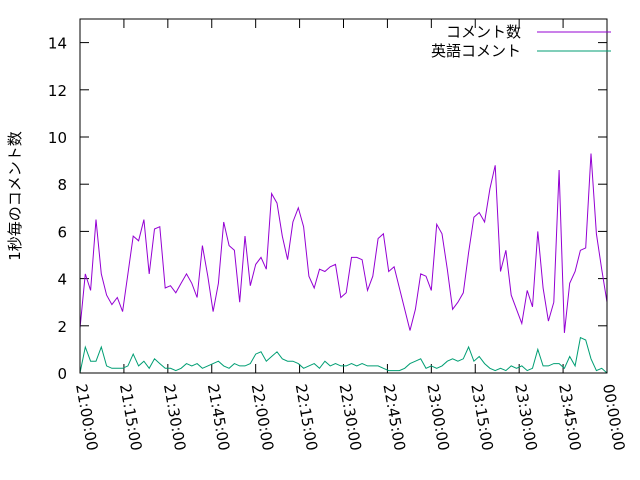 The image size is (640, 480). I want to click on x-tick-label: 21:30:00, so click(174, 417).